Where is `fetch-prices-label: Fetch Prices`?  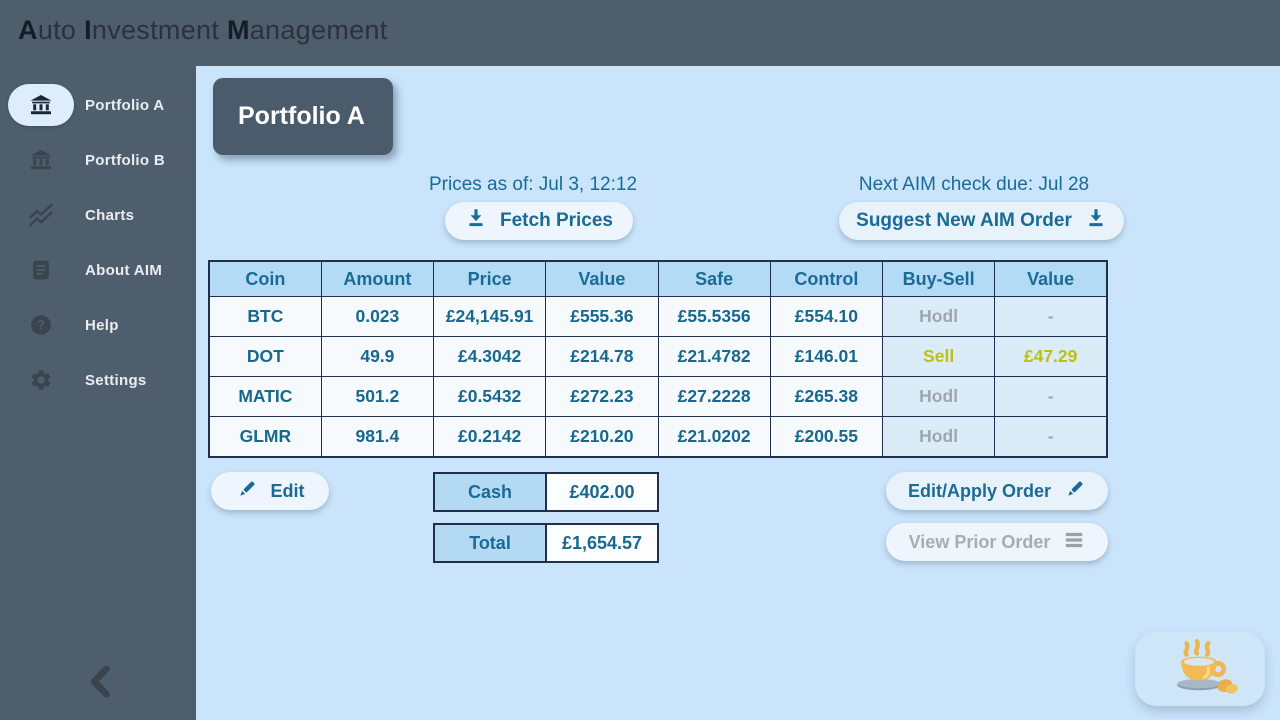
fetch-prices-label: Fetch Prices is located at coordinates (556, 220).